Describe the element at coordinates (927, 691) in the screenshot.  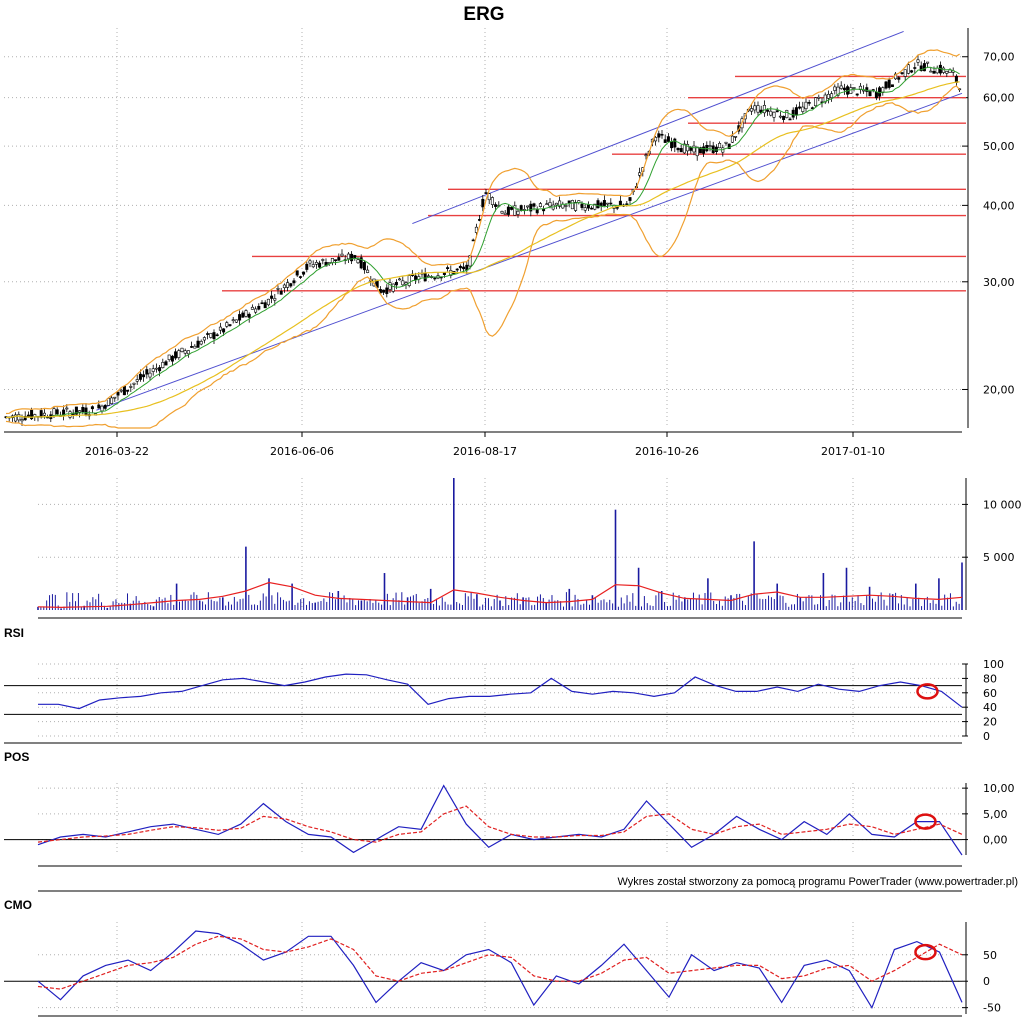
I see `rsi-highlight-circle` at that location.